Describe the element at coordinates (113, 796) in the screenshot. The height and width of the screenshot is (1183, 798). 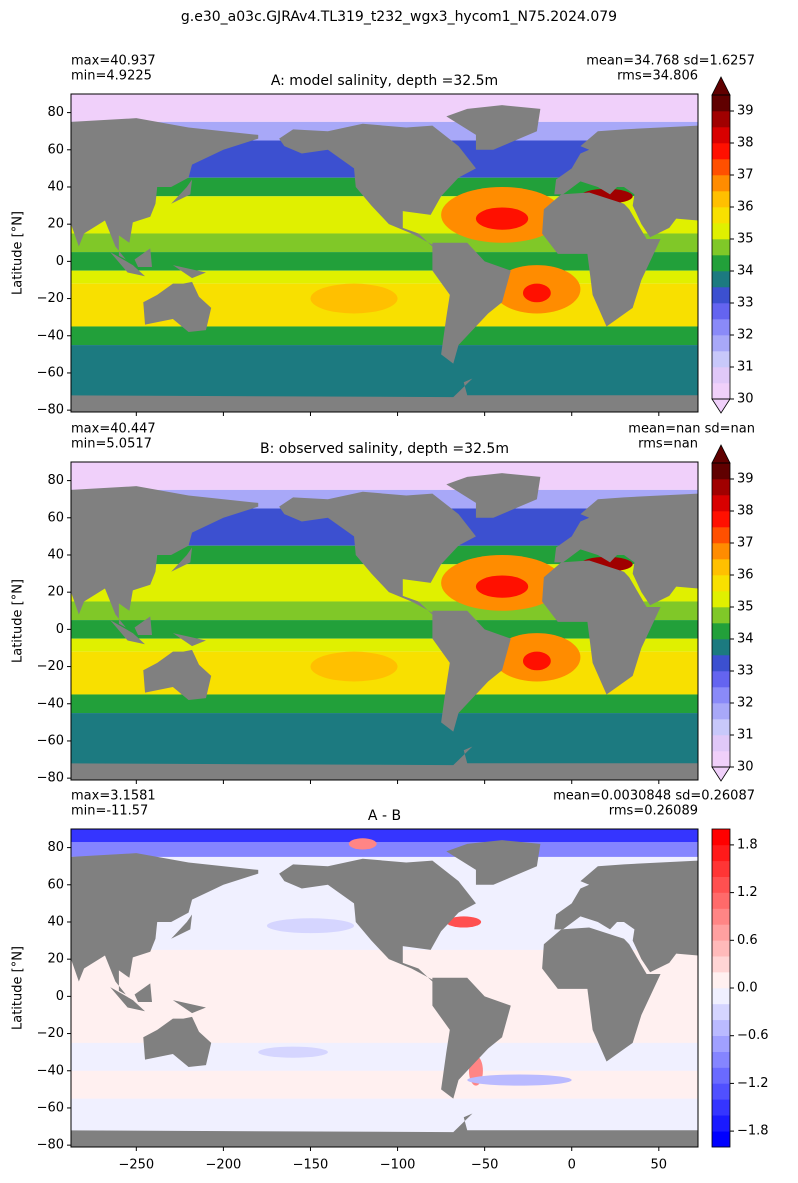
I see `stats-left: max=3.1581` at that location.